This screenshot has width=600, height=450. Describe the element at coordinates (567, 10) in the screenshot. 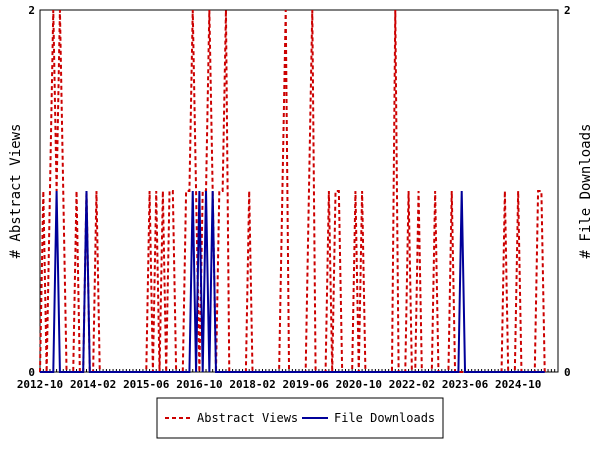

I see `y-right-tick-top: 2` at that location.